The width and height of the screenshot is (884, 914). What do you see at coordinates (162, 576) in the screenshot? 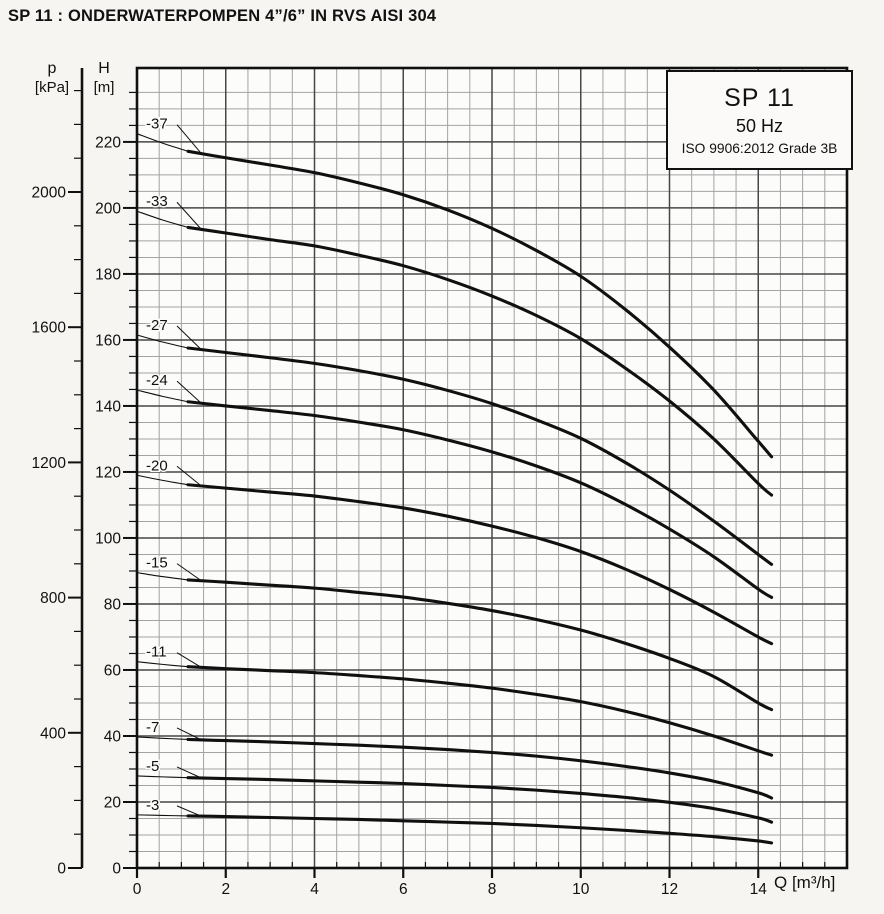
I see `pump-curve-start--15` at bounding box center [162, 576].